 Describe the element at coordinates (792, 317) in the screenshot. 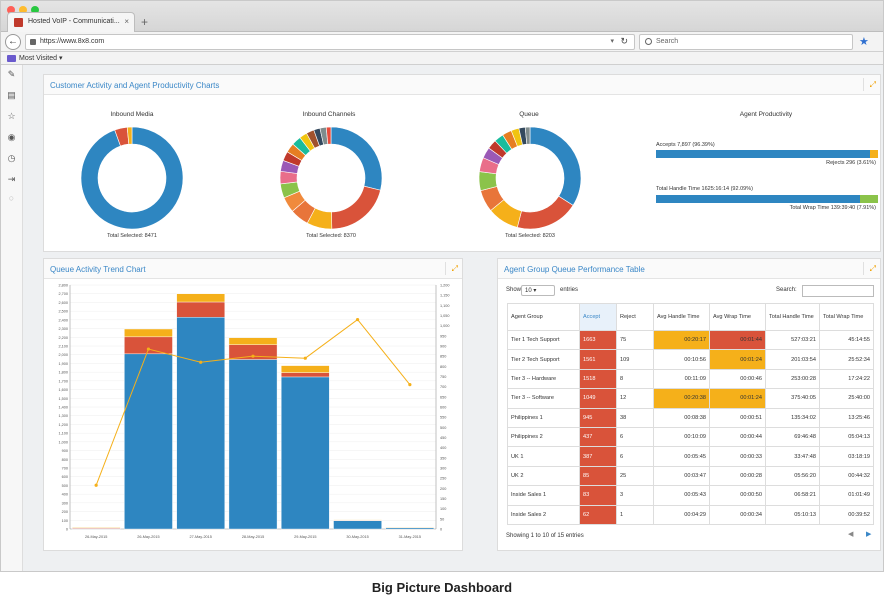

I see `column-header: Total Handle Time` at that location.